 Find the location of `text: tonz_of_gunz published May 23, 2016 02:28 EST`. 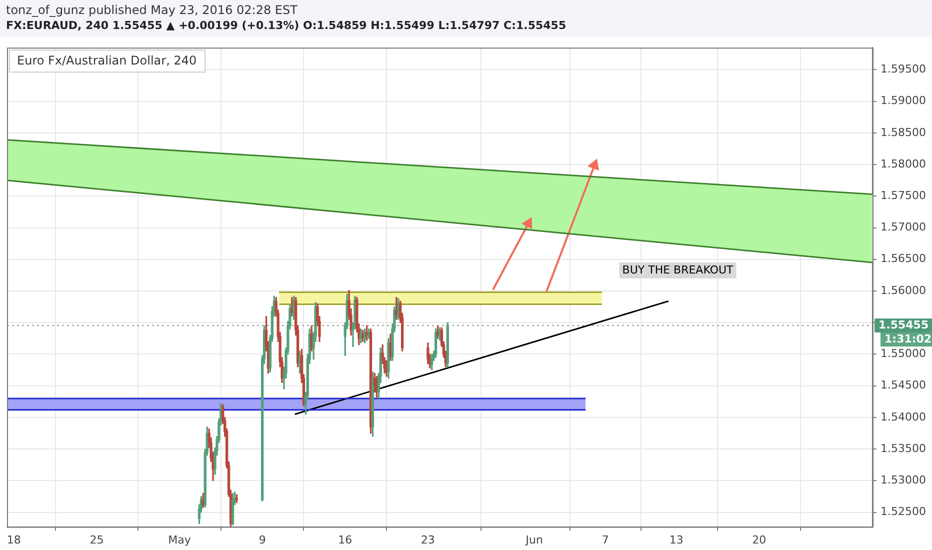

text: tonz_of_gunz published May 23, 2016 02:28 EST is located at coordinates (152, 10).